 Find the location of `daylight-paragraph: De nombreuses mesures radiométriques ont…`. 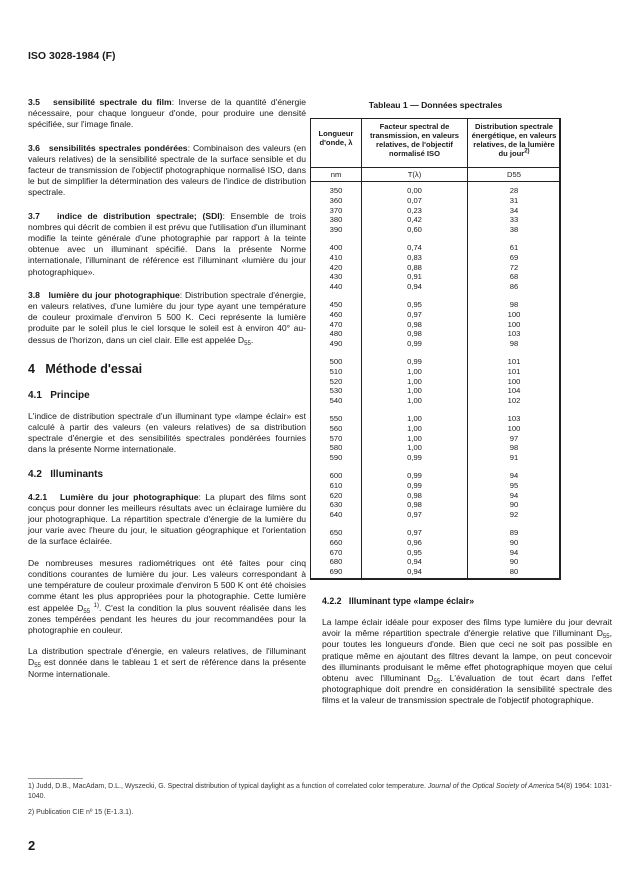

daylight-paragraph: De nombreuses mesures radiométriques ont… is located at coordinates (167, 596).